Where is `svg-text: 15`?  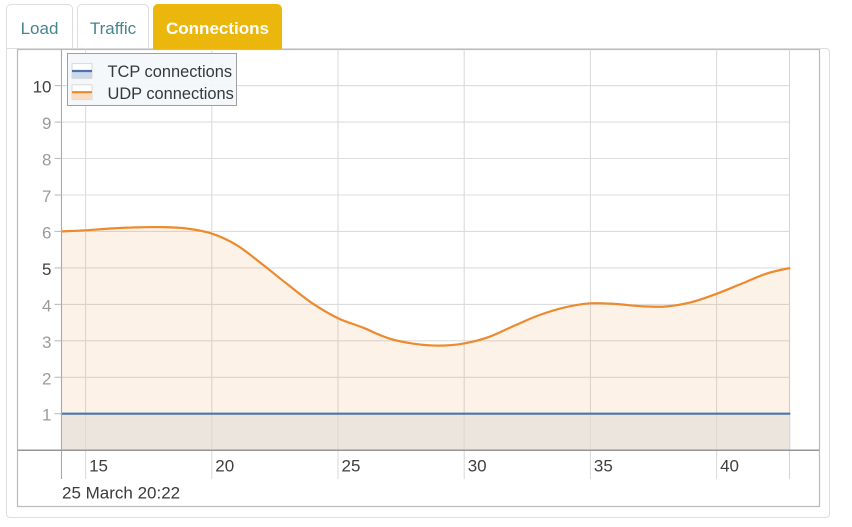
svg-text: 15 is located at coordinates (98, 466).